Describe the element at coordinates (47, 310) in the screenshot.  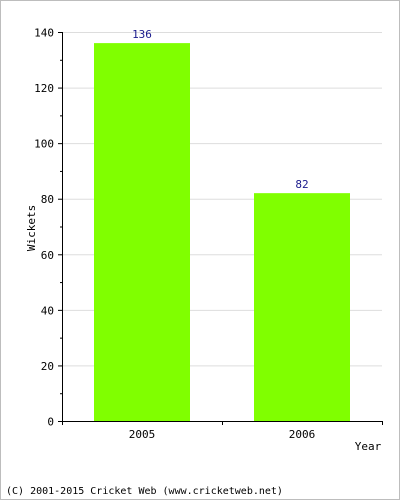
I see `y-tick-label: 40` at that location.